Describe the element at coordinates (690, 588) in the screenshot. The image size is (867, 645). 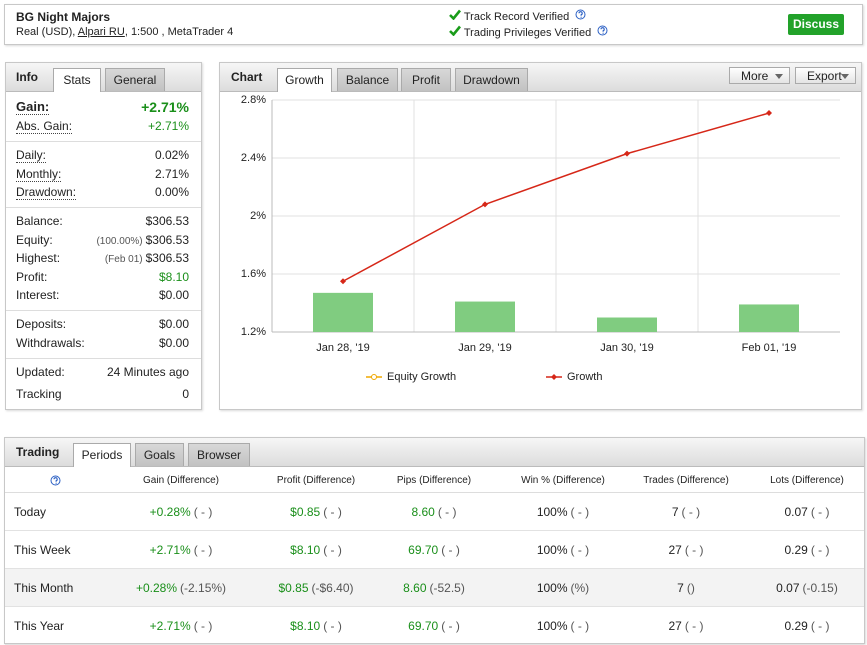
I see `cell-diff: ()` at that location.